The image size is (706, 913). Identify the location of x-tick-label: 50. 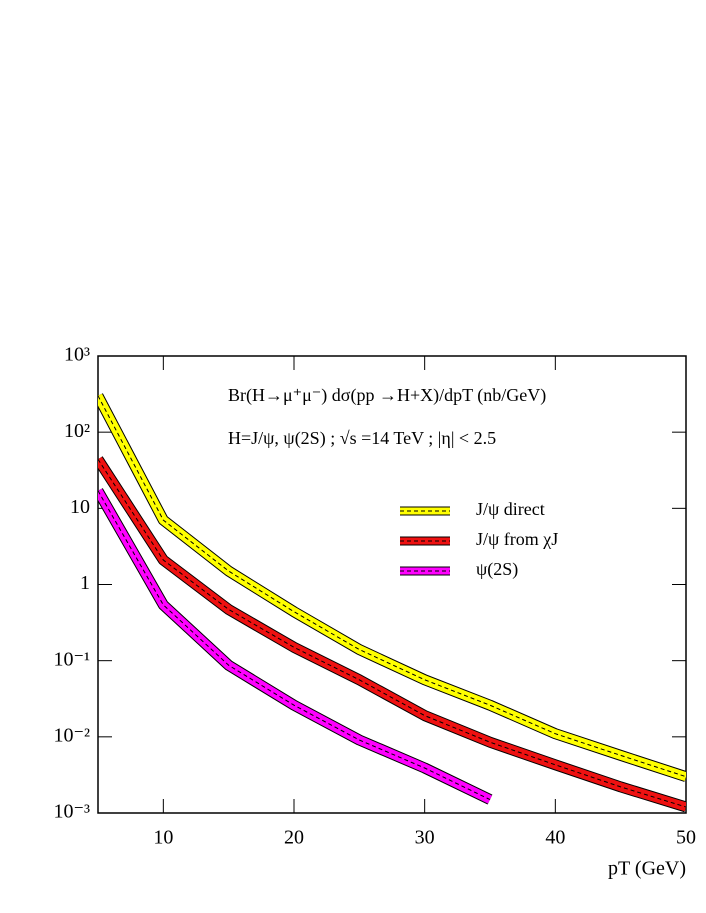
(686, 838).